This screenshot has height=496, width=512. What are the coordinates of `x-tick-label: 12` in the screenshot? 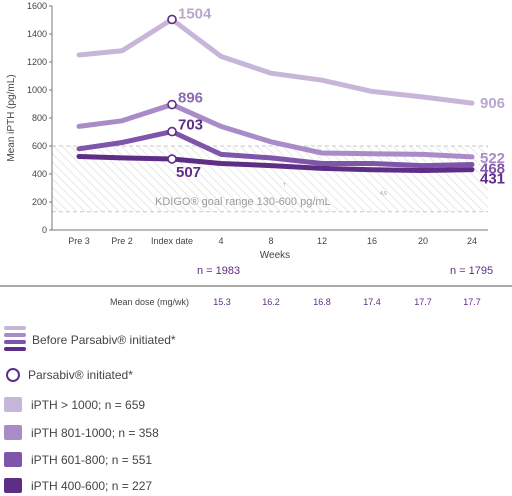 It's located at (322, 241).